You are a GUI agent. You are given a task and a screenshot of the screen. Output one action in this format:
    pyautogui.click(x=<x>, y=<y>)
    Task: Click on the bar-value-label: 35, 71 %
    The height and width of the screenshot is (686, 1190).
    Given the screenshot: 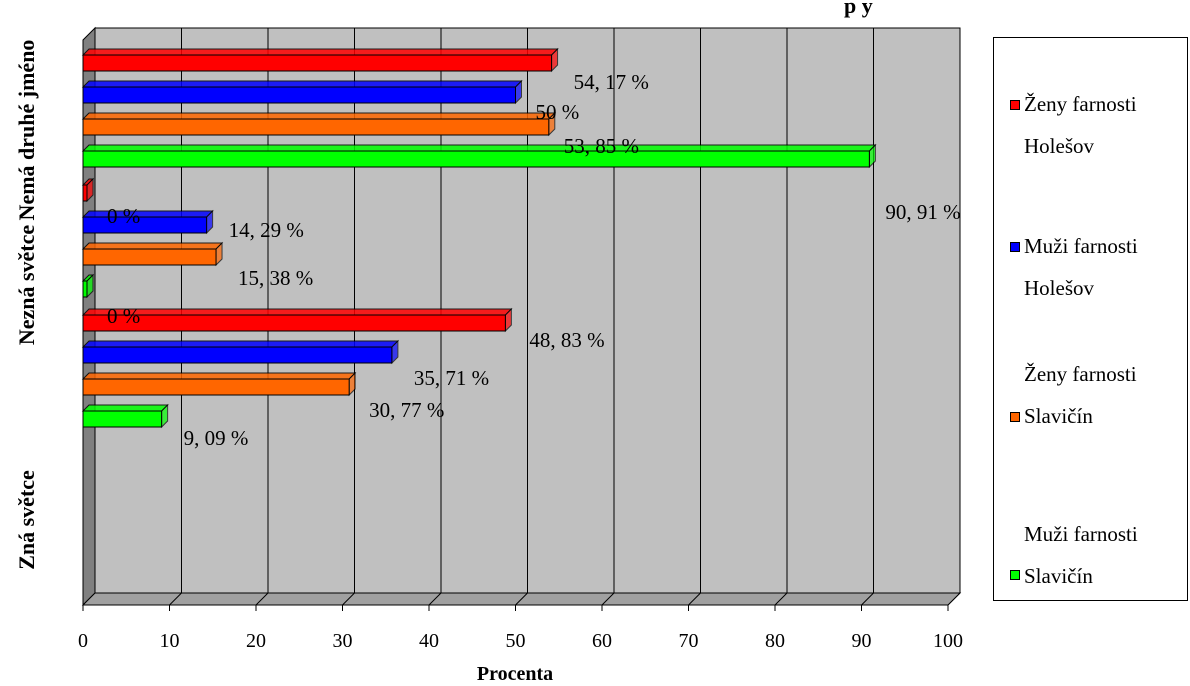 What is the action you would take?
    pyautogui.click(x=451, y=378)
    